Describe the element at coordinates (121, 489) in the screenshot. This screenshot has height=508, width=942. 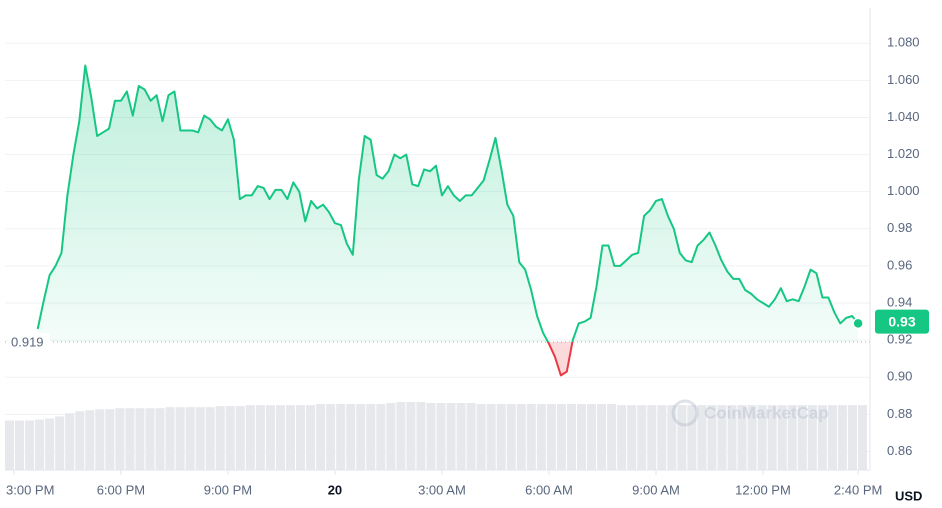
I see `x-tick-label: 6:00 PM` at that location.